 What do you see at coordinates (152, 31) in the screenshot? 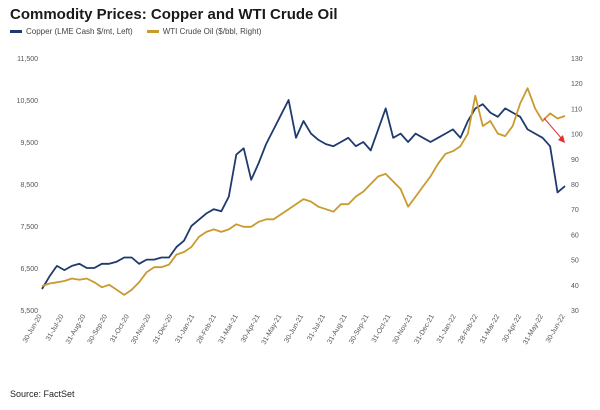
I see `legend-swatch-oil` at bounding box center [152, 31].